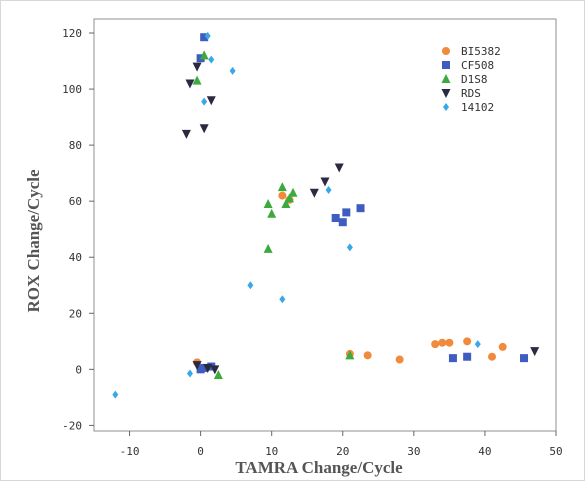 This screenshot has width=585, height=482. I want to click on x-tick-label: 10, so click(271, 451).